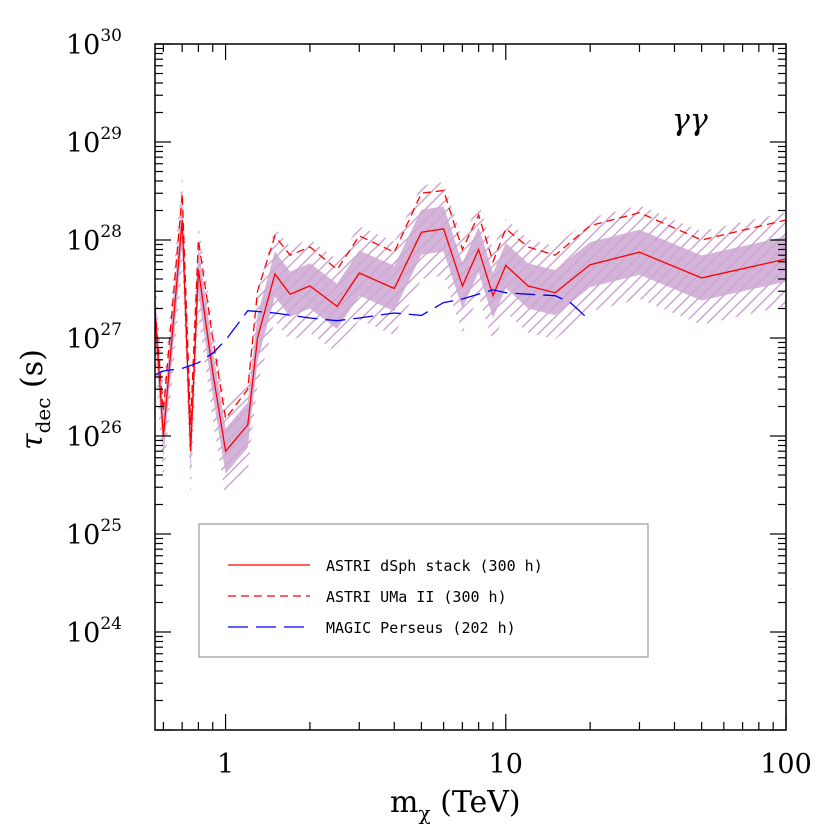  What do you see at coordinates (94, 239) in the screenshot?
I see `y-tick-label: 1028` at bounding box center [94, 239].